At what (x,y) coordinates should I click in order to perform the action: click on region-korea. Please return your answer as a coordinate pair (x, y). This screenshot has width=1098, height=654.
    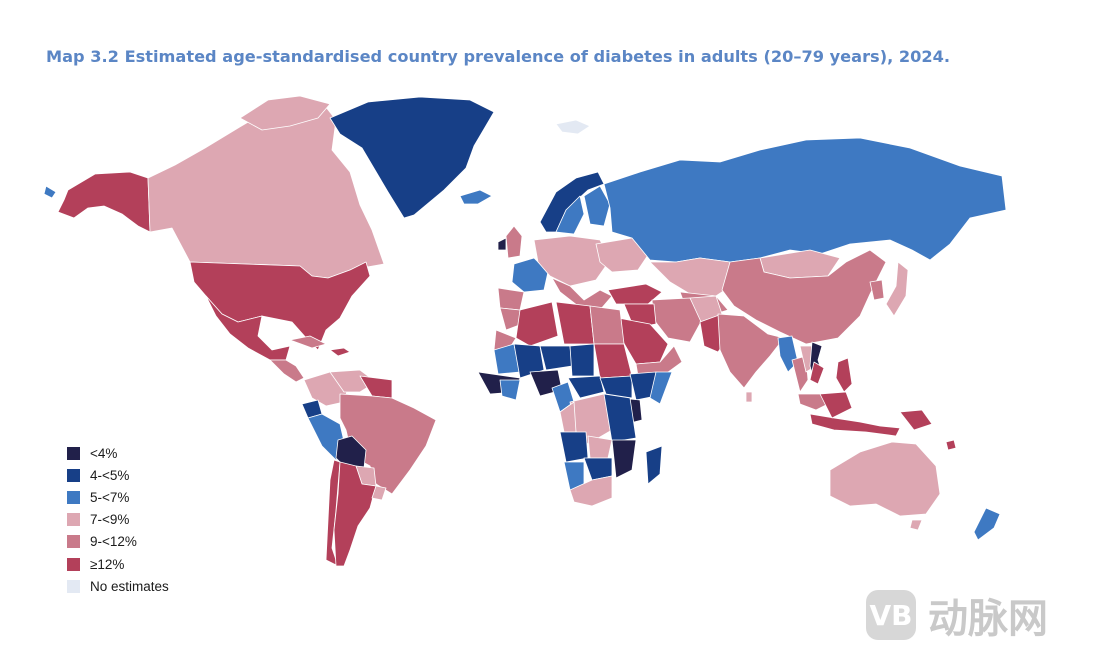
    Looking at the image, I should click on (877, 290).